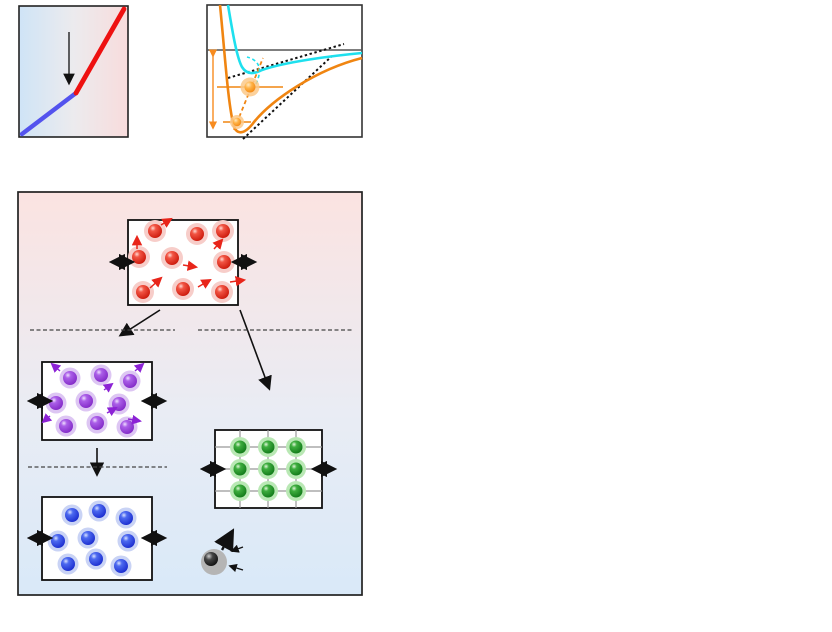  I want to click on liquid-to-supercooled-arrow, so click(139, 323).